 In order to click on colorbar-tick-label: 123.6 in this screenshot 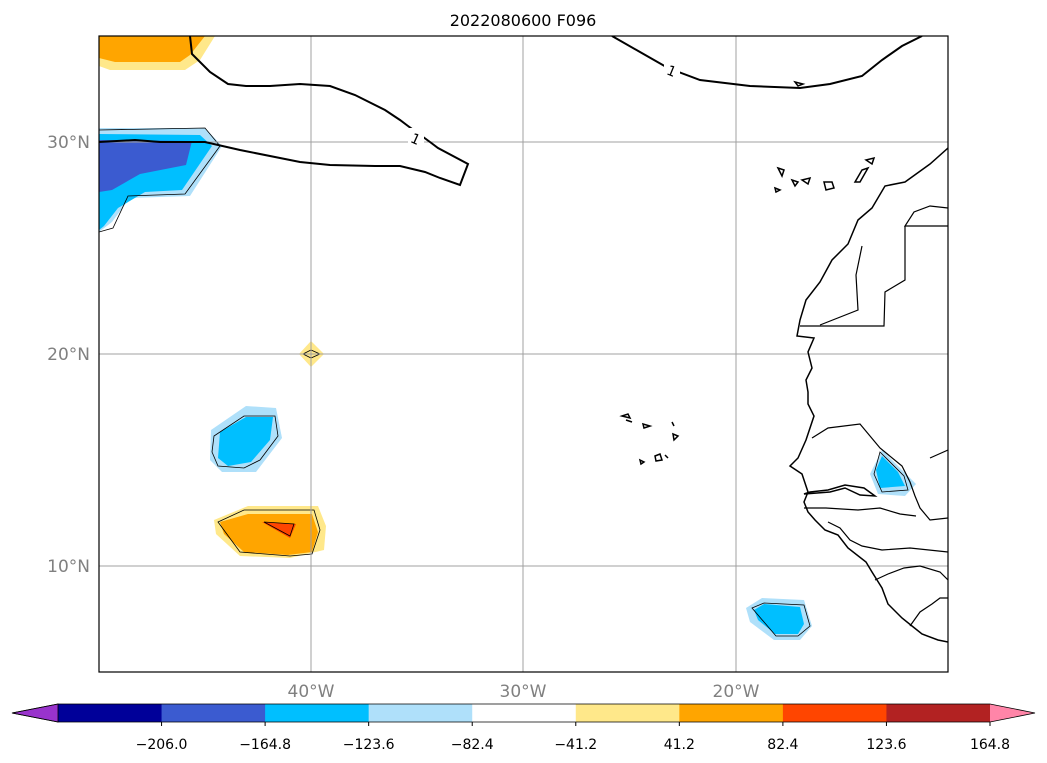, I will do `click(886, 745)`.